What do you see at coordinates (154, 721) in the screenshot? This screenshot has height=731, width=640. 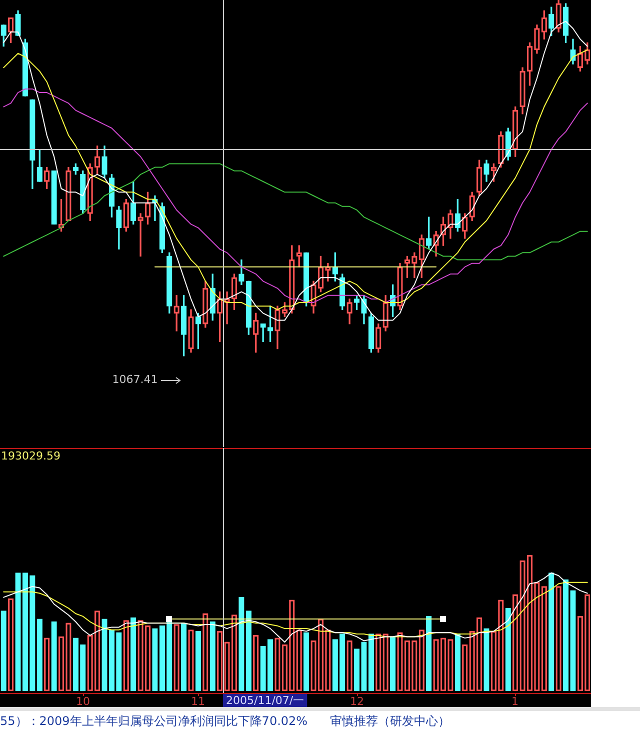 I see `text: 55）：2009年上半年归属母公司净利润同比下降70.02%` at bounding box center [154, 721].